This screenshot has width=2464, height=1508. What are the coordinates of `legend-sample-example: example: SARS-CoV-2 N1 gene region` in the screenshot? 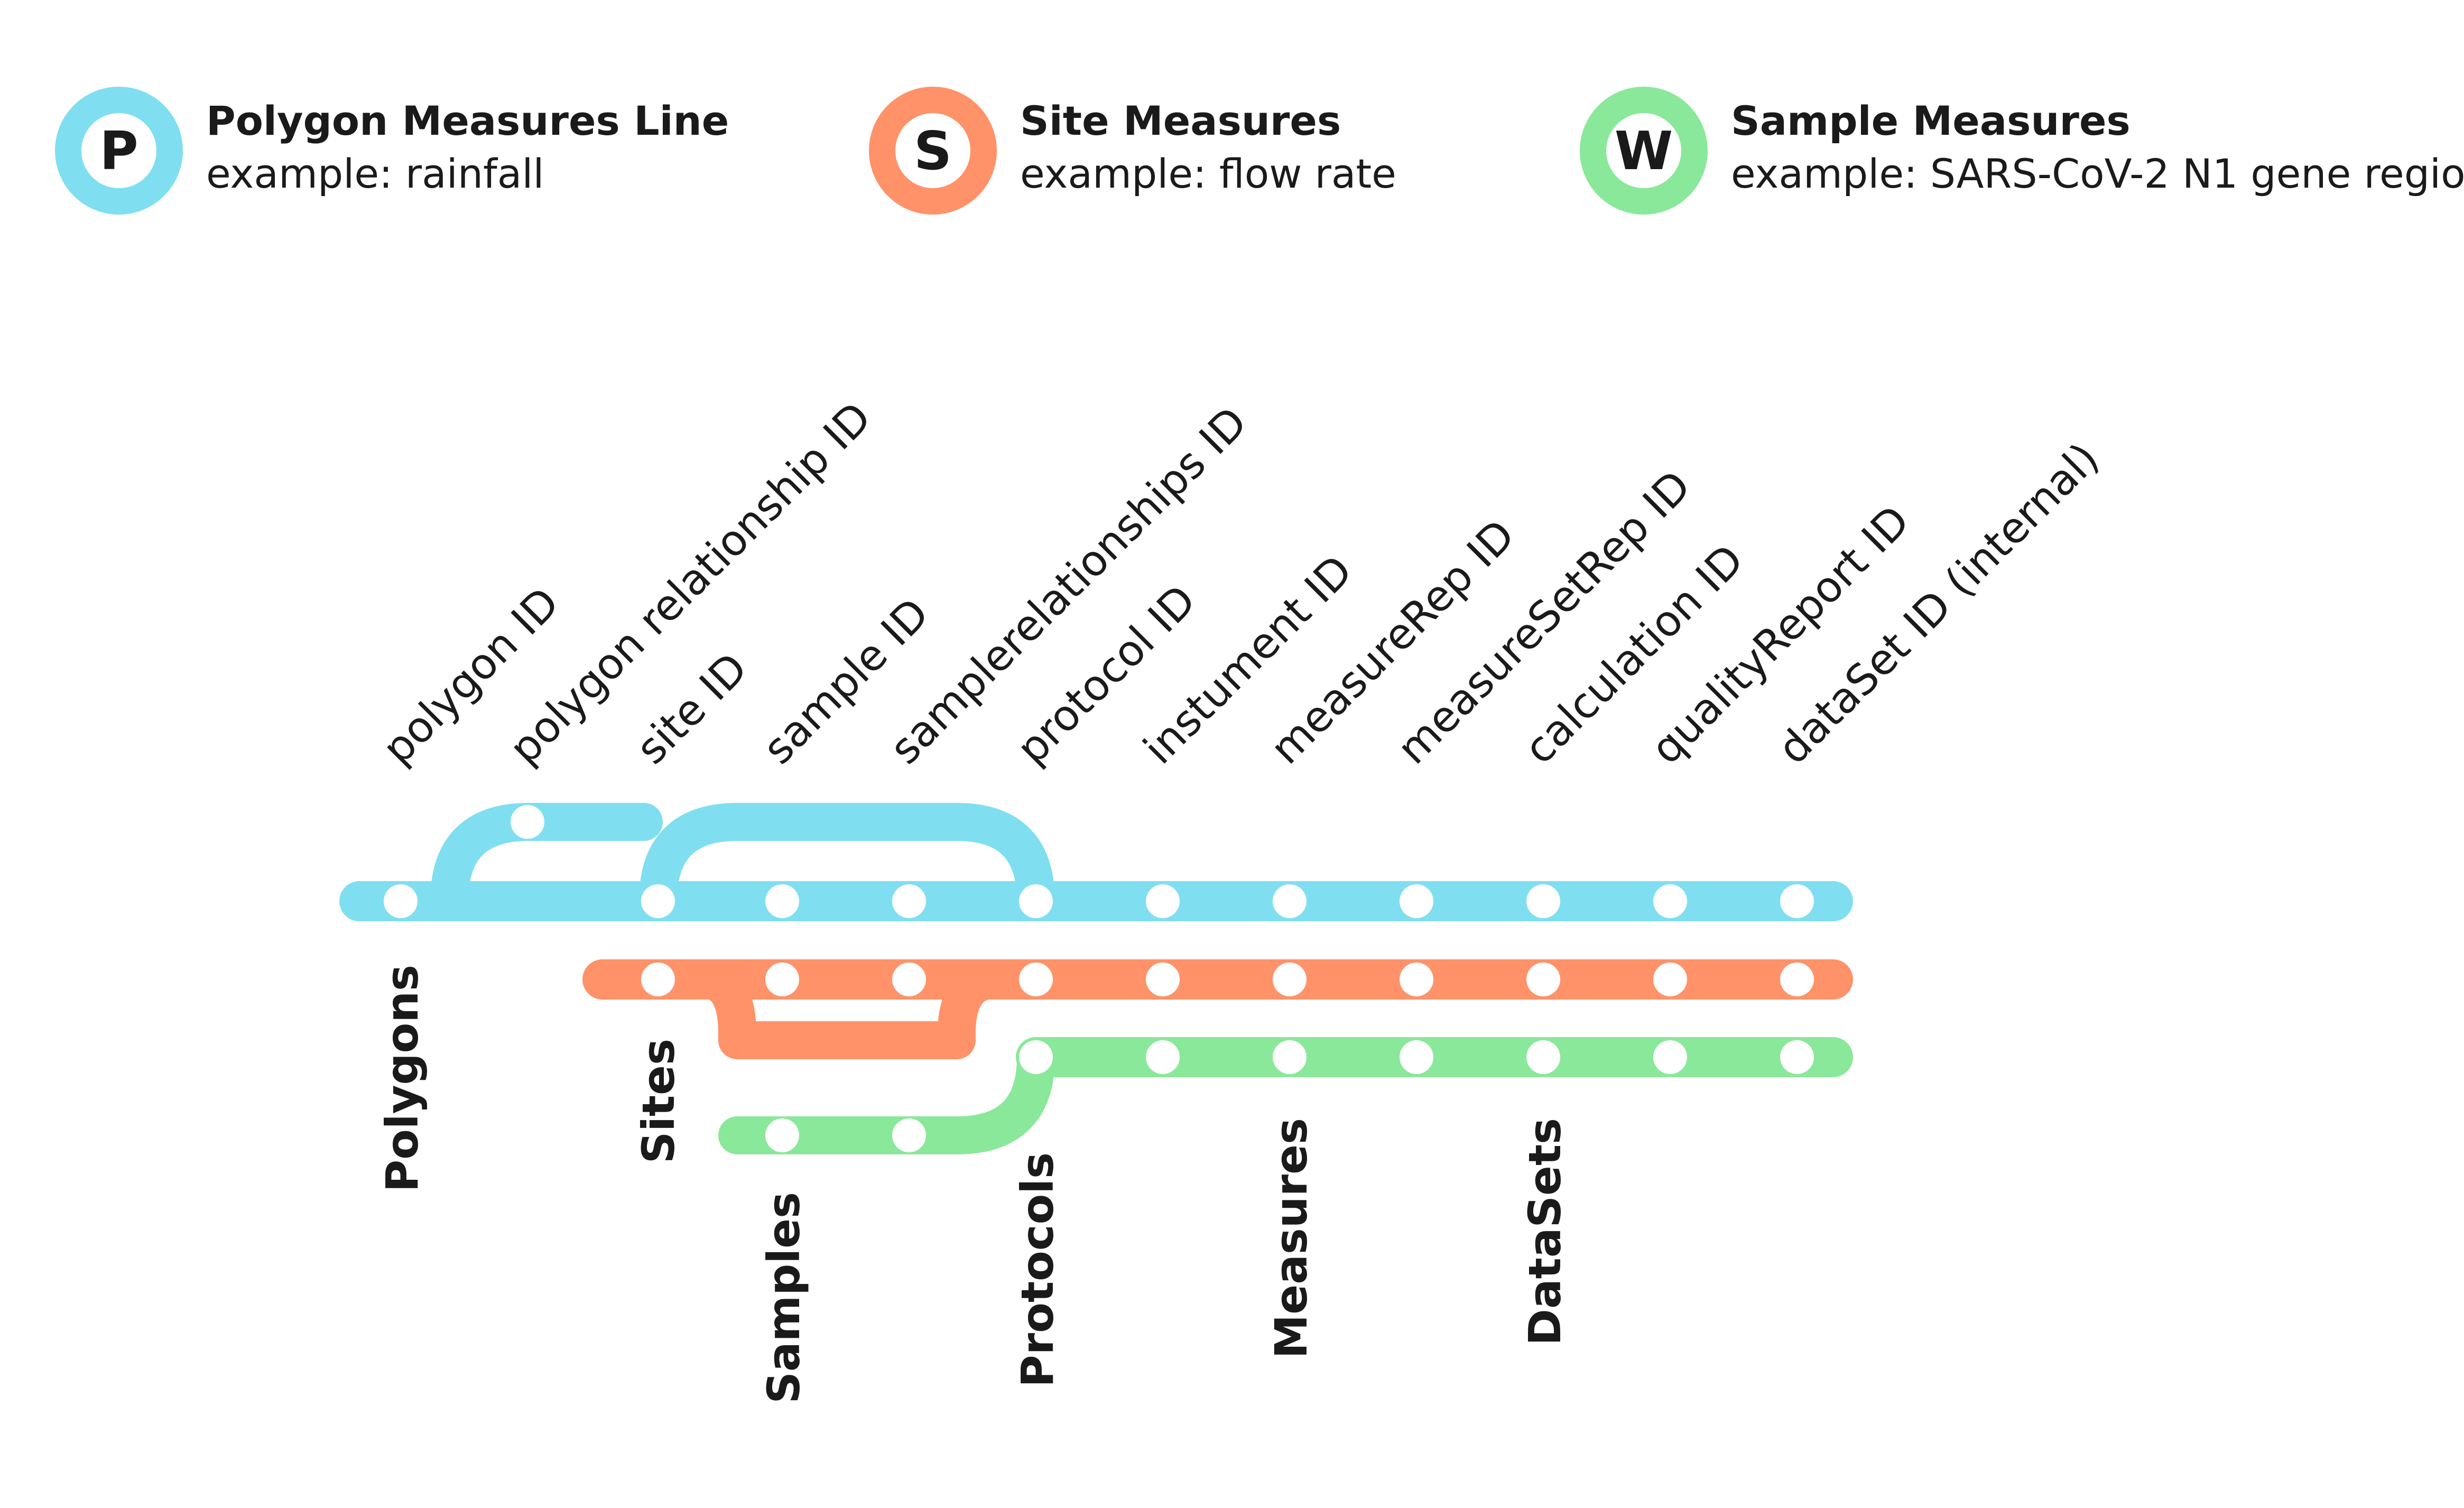 It's located at (2097, 174).